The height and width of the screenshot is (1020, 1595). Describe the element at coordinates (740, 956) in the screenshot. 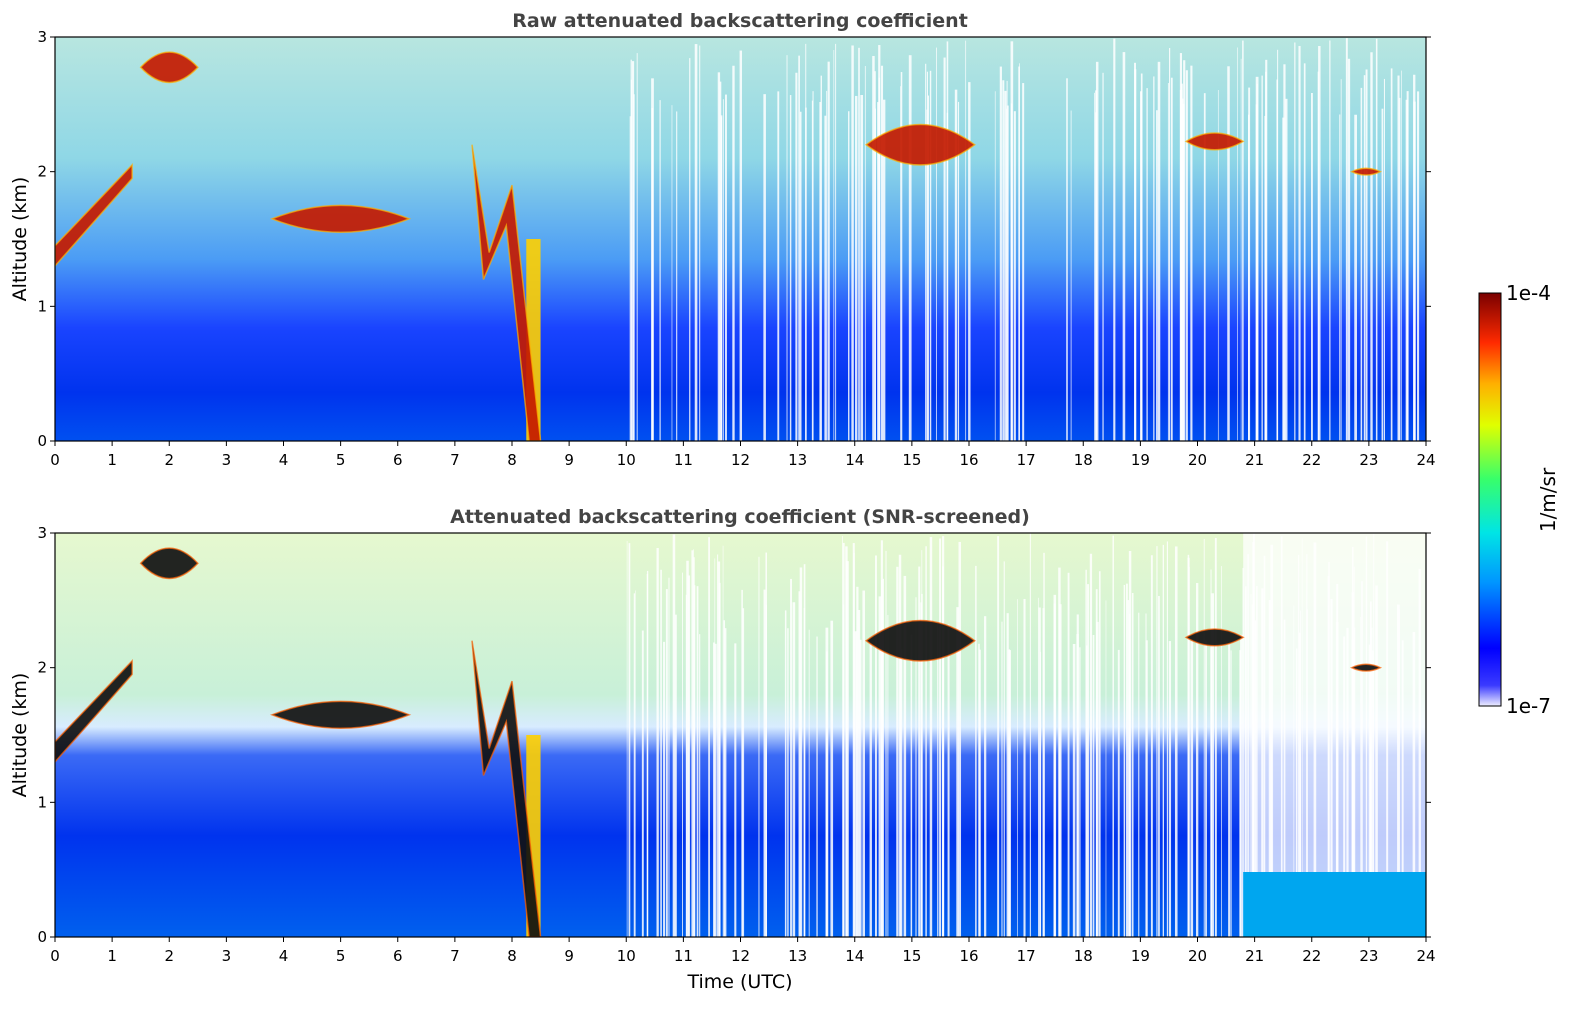

I see `x-tick-label: 12` at that location.